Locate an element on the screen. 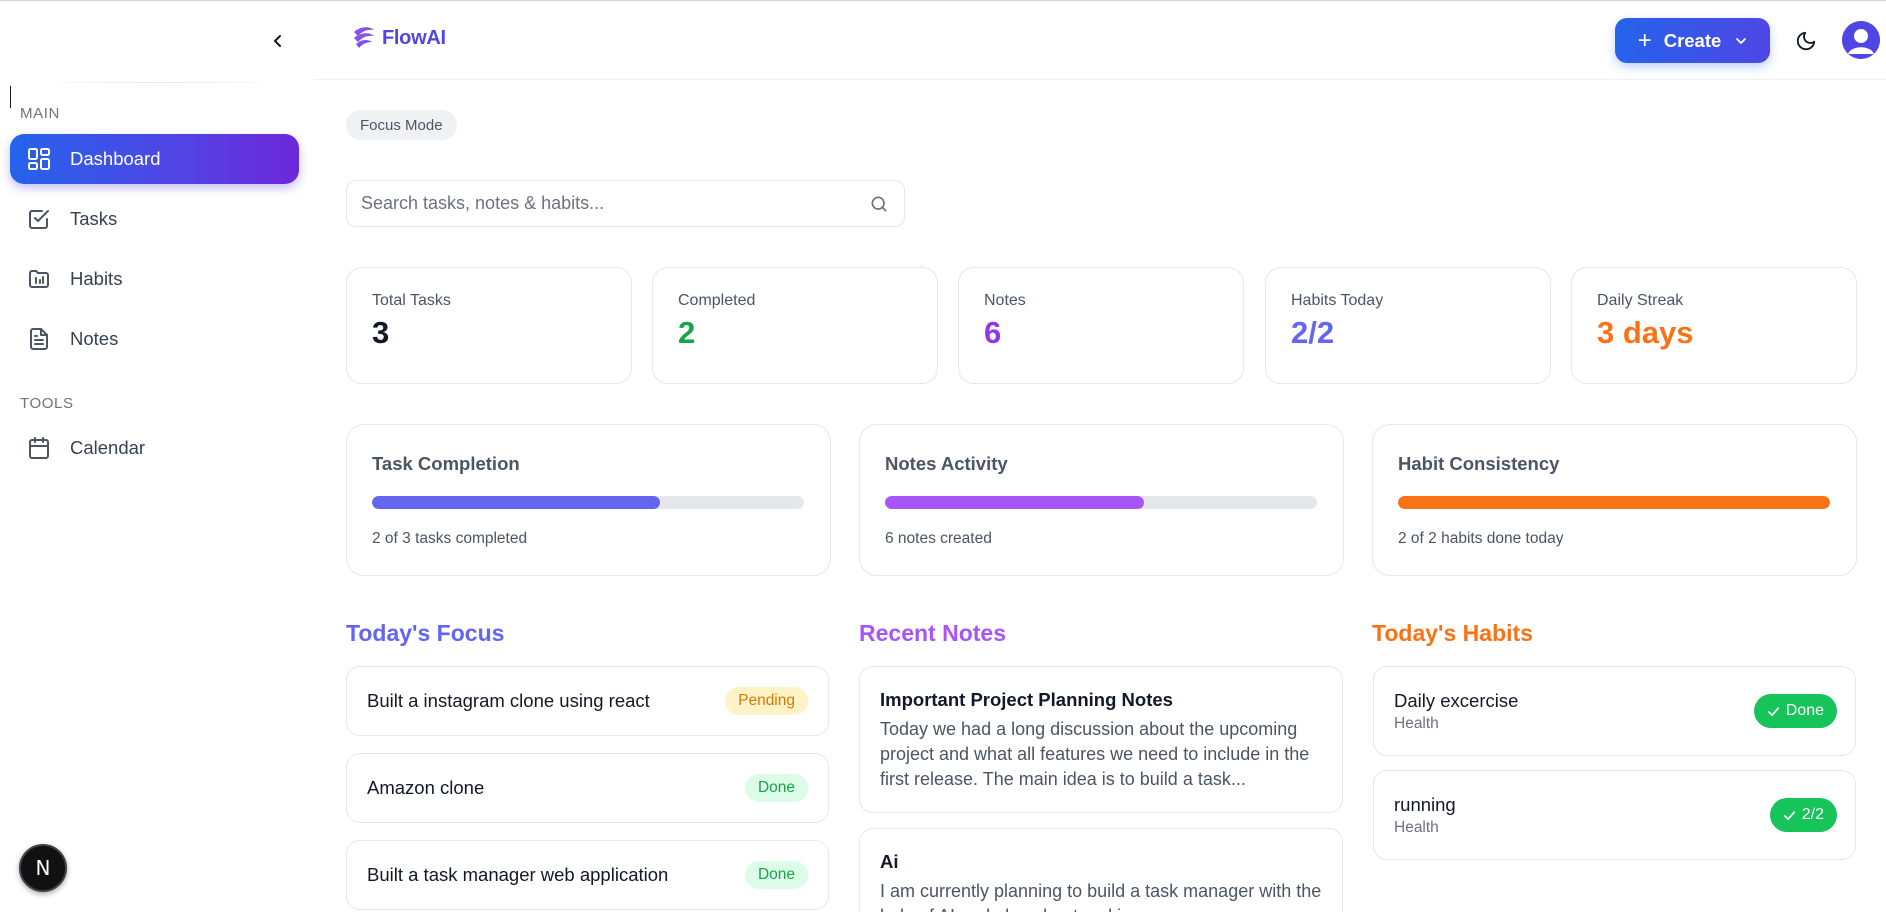  sidebar-item-dashboard: Dashboard is located at coordinates (154, 159).